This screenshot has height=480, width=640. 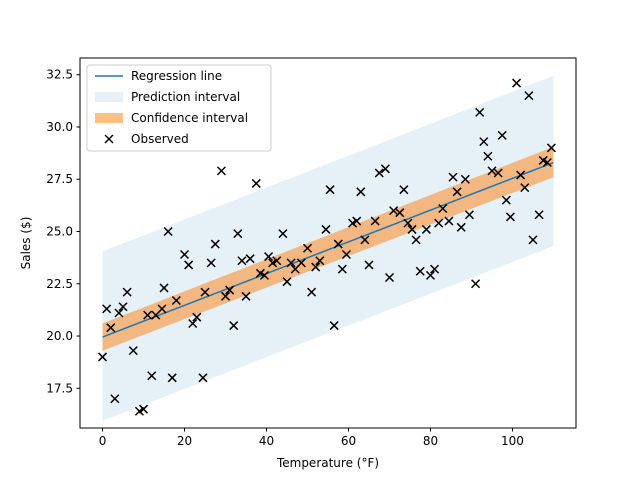 What do you see at coordinates (348, 441) in the screenshot?
I see `x-tick-label: 60` at bounding box center [348, 441].